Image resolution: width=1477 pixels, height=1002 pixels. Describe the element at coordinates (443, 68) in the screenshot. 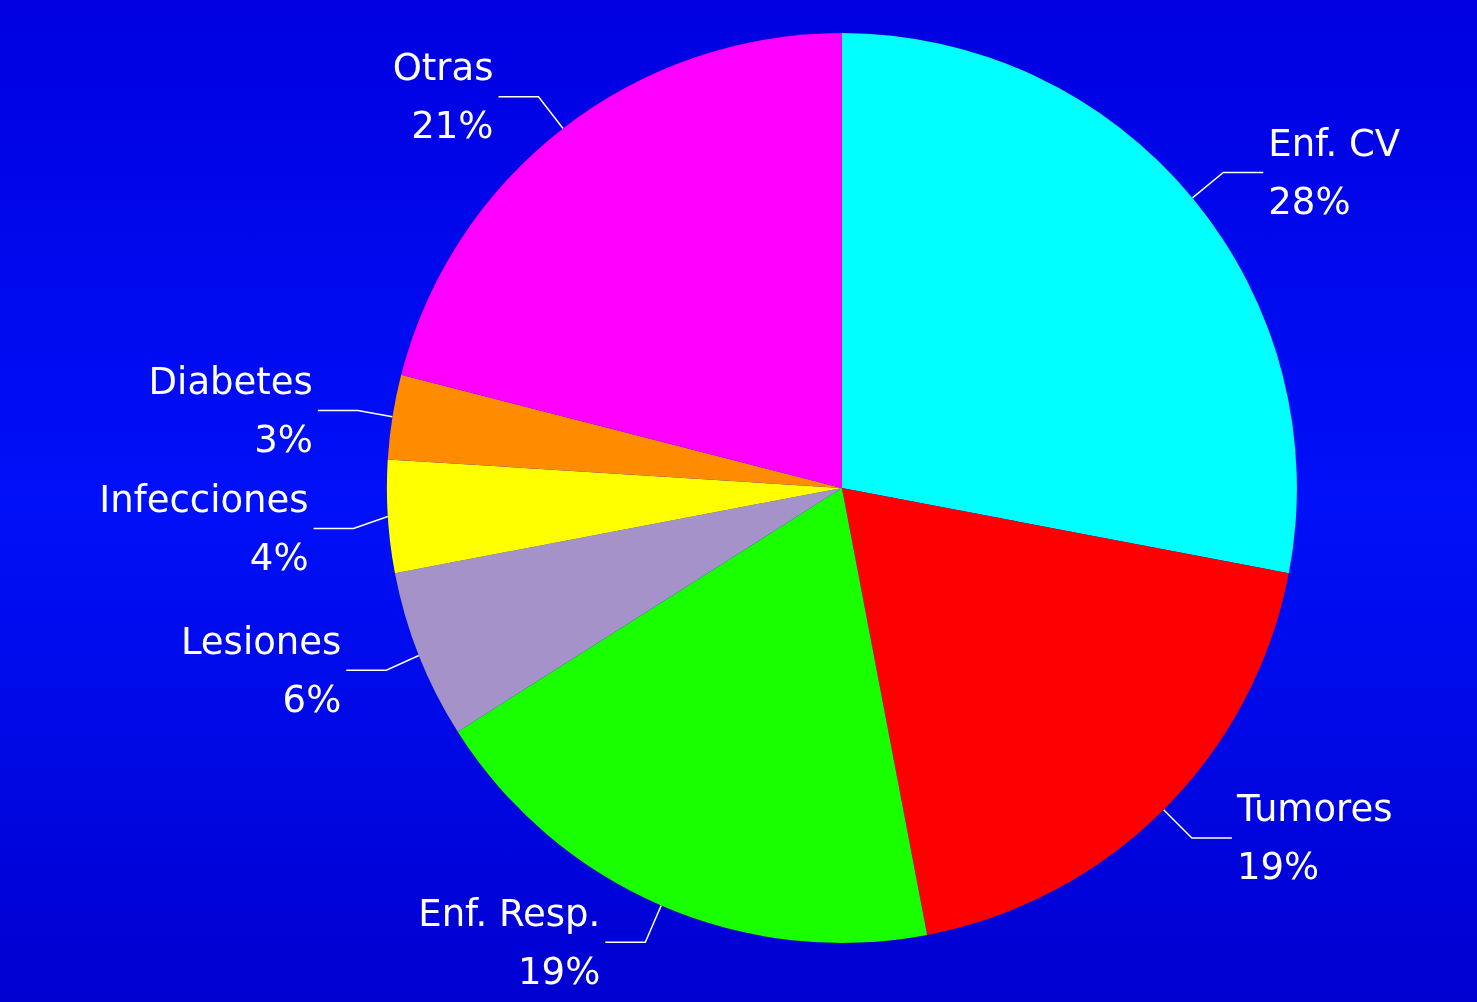

I see `slice-label: Otras` at that location.